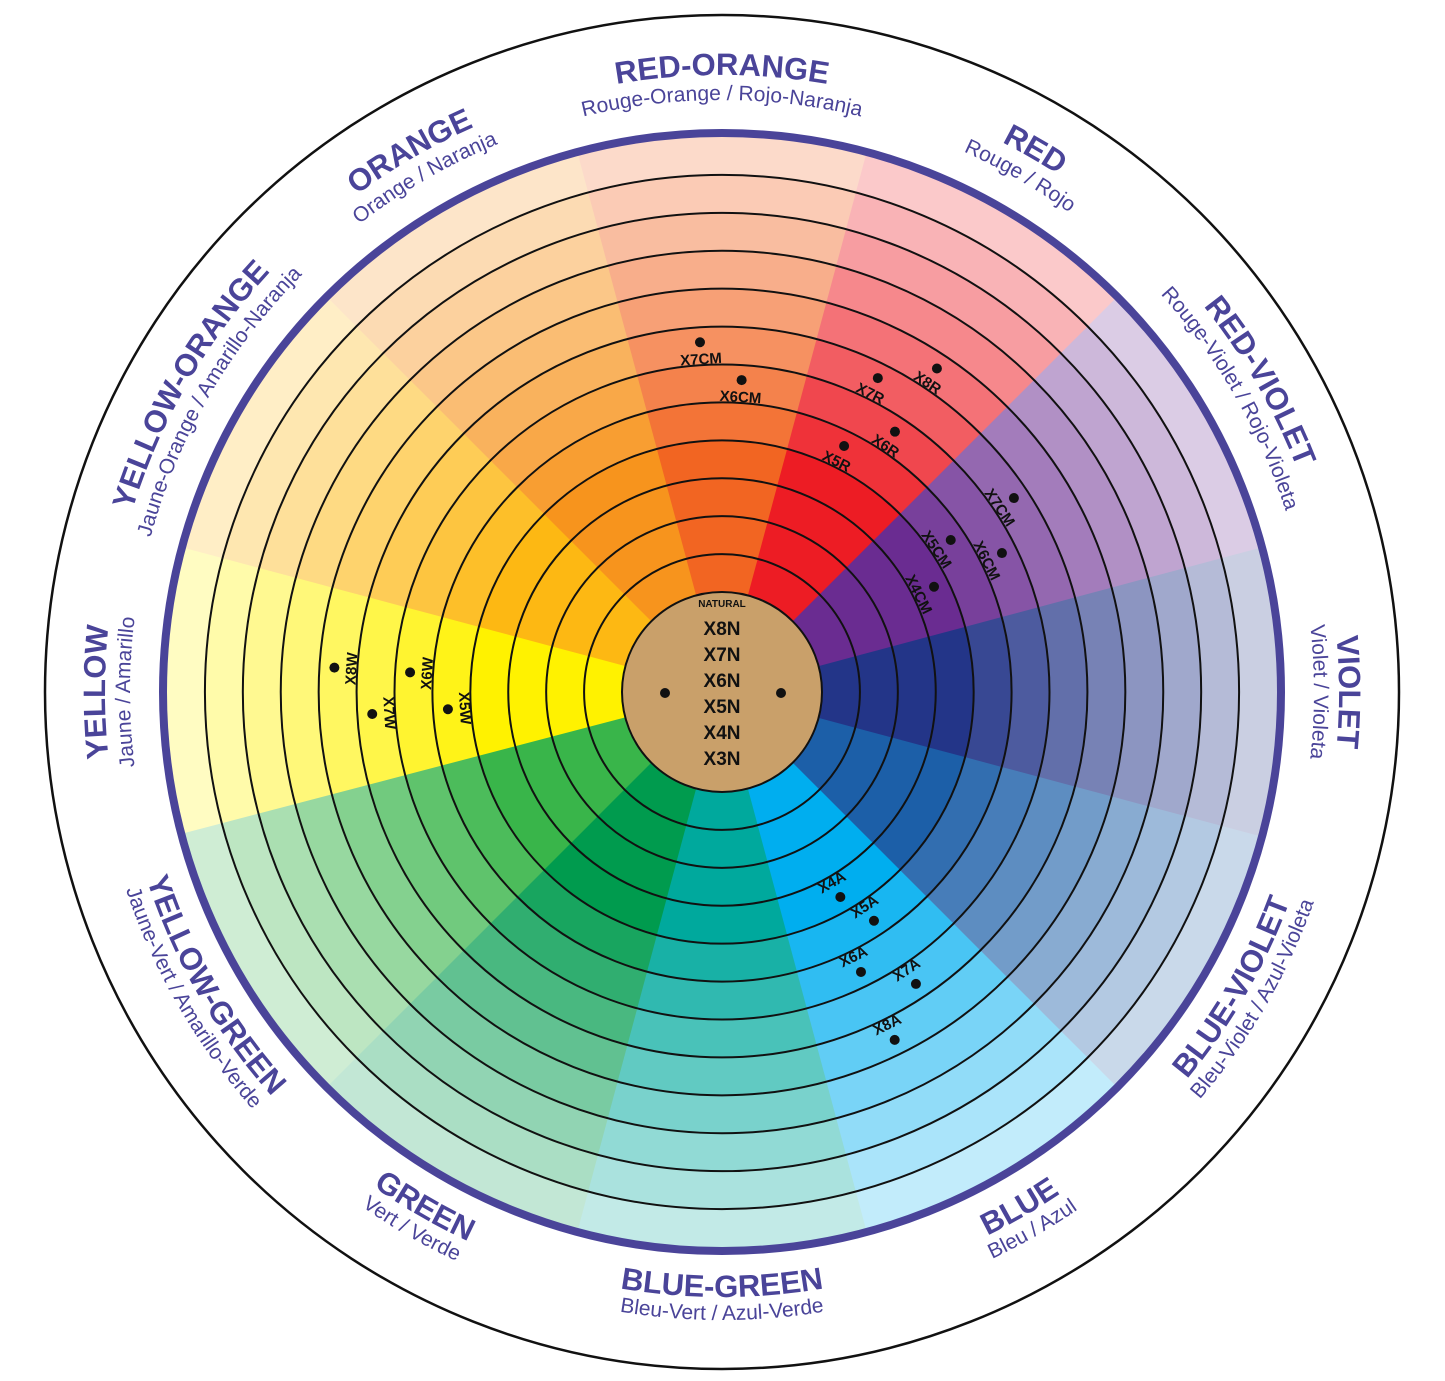 The height and width of the screenshot is (1381, 1445). I want to click on shade-label: X7CM, so click(701, 360).